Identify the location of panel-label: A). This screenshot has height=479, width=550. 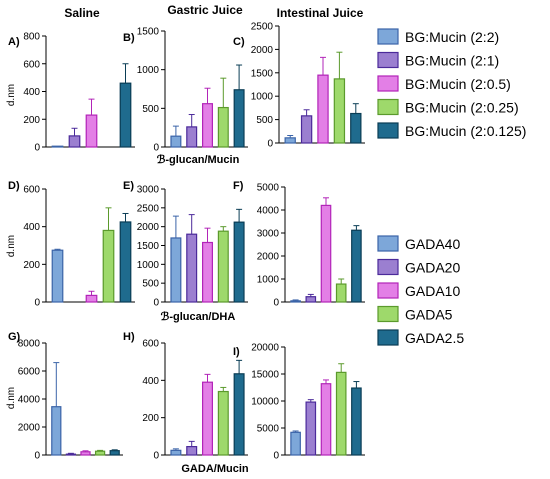
(14, 42).